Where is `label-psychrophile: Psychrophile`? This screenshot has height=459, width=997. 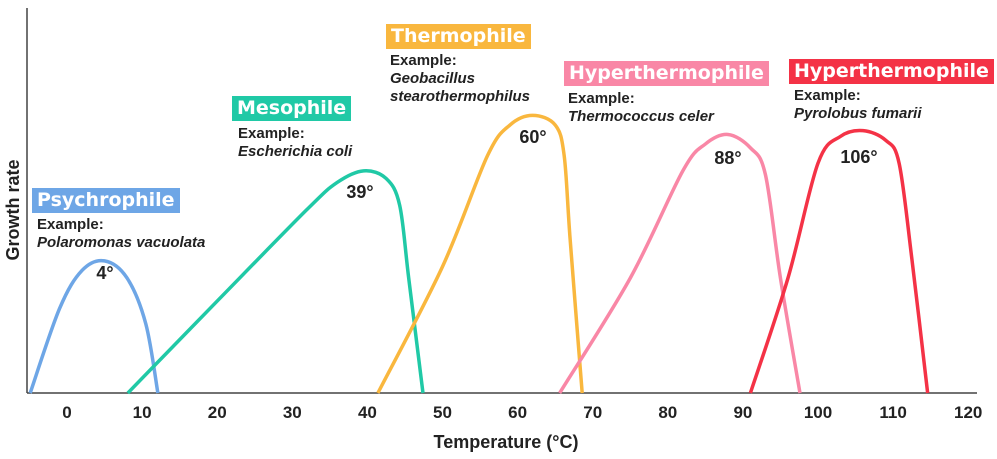
label-psychrophile: Psychrophile is located at coordinates (106, 200).